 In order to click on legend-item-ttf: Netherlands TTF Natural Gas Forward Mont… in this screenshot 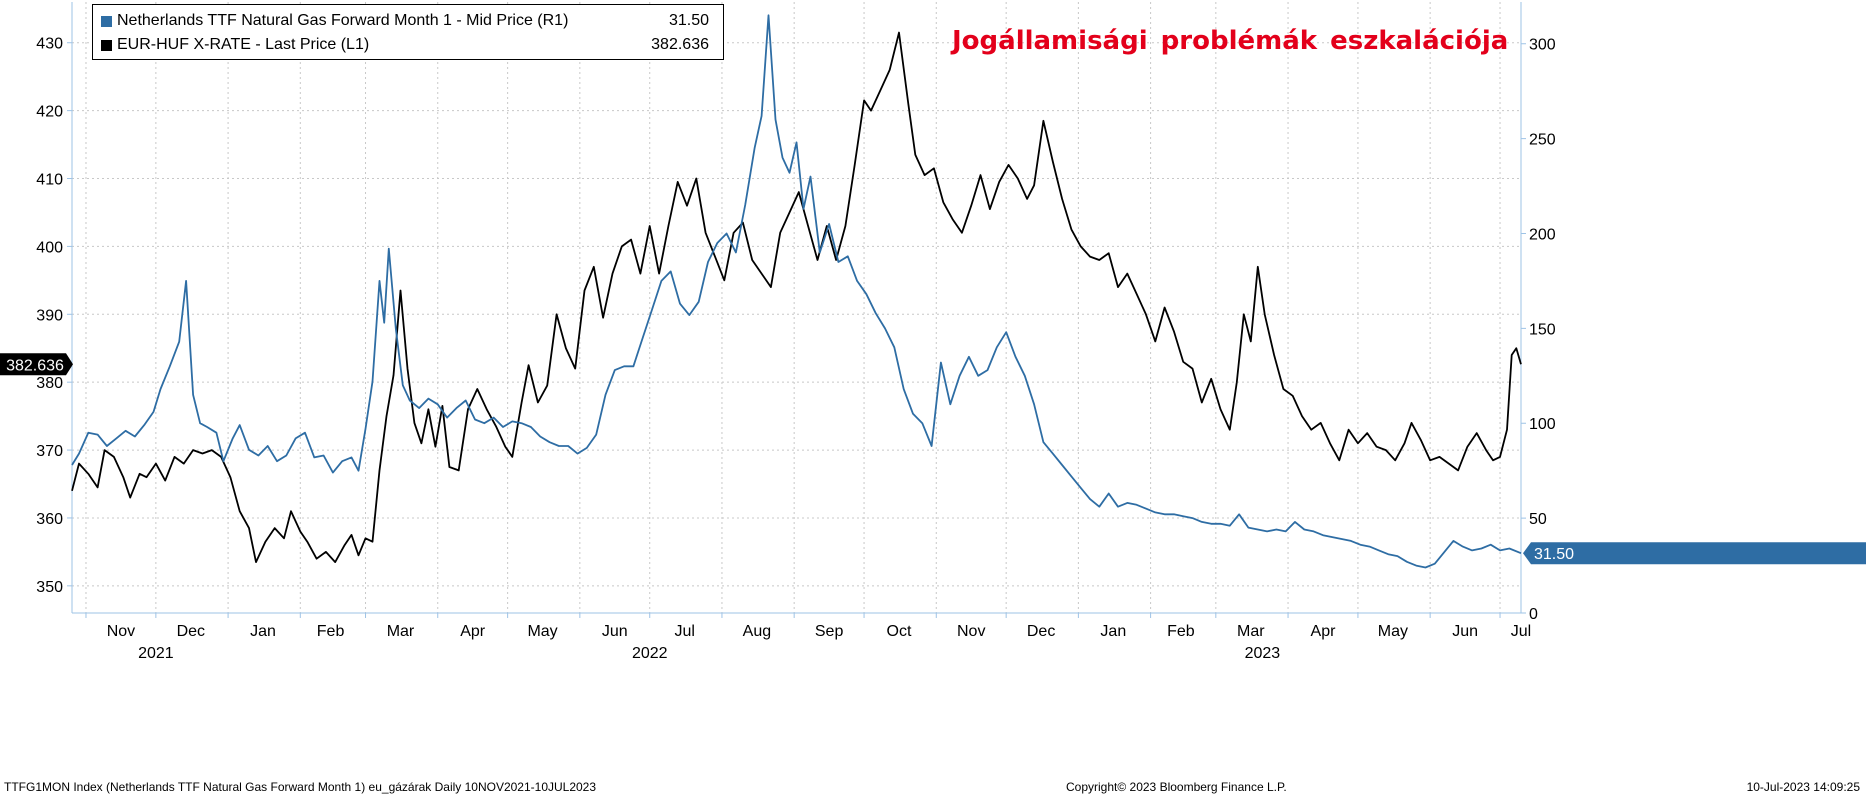, I will do `click(405, 21)`.